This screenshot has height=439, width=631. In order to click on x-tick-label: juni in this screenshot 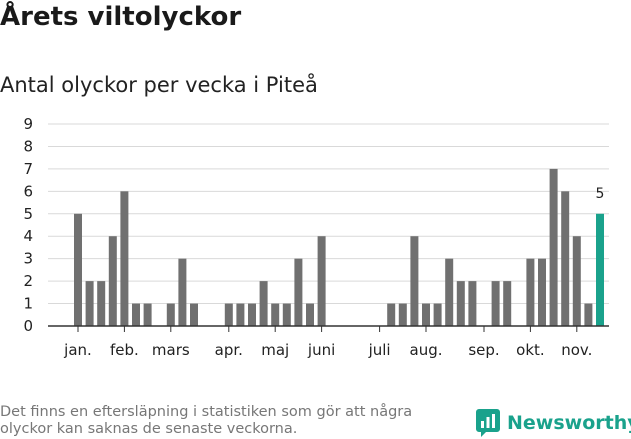, I will do `click(321, 350)`.